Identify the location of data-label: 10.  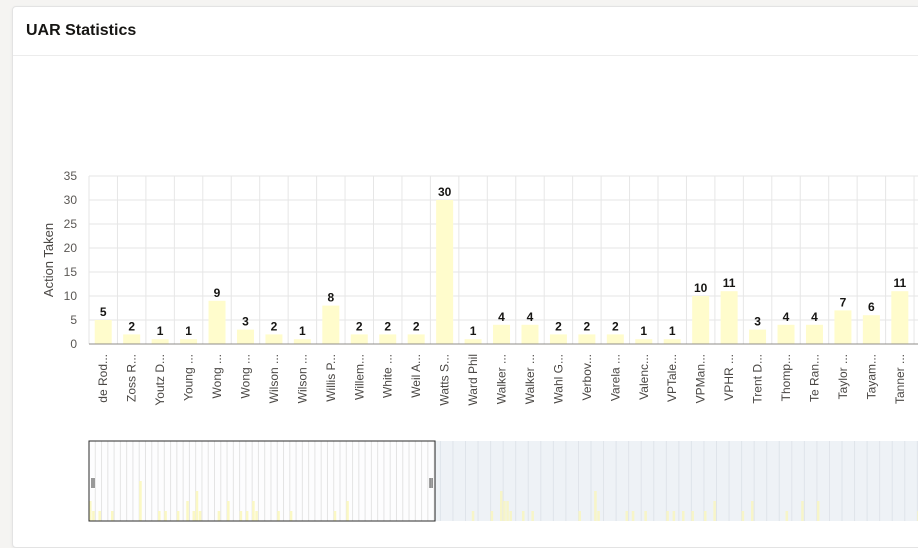
(701, 288).